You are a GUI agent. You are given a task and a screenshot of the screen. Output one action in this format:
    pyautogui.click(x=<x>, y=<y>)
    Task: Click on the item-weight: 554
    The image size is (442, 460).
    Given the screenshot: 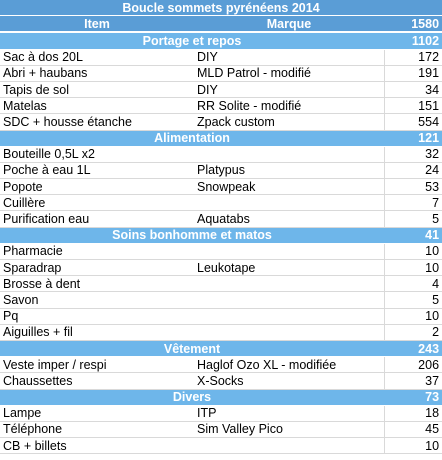 What is the action you would take?
    pyautogui.click(x=412, y=122)
    